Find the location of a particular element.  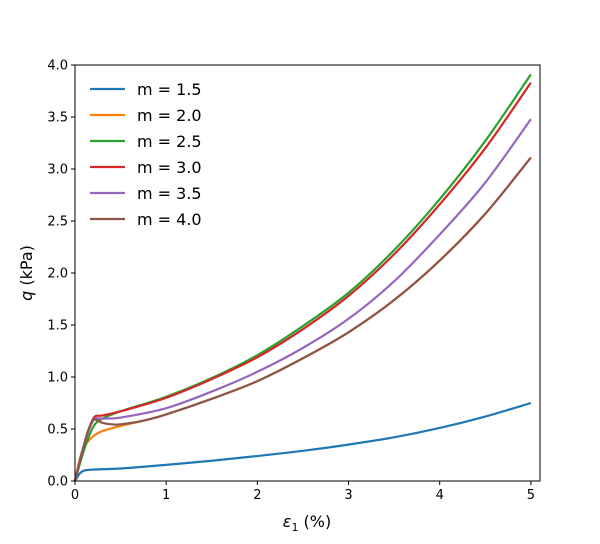

y-tick-label: 0.0 is located at coordinates (57, 482).